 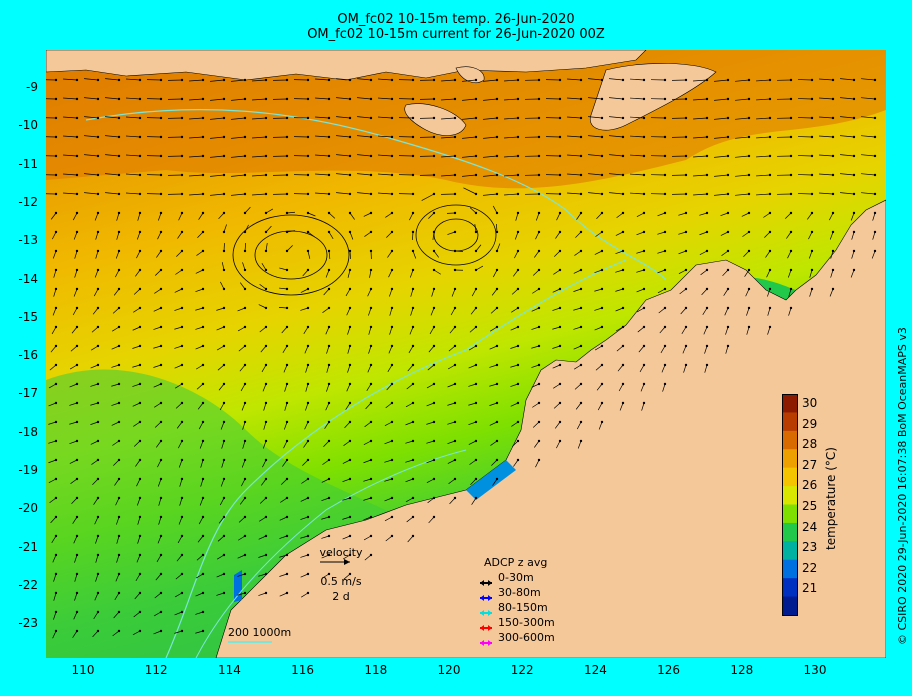 I want to click on x-tick-label: 116, so click(x=303, y=670).